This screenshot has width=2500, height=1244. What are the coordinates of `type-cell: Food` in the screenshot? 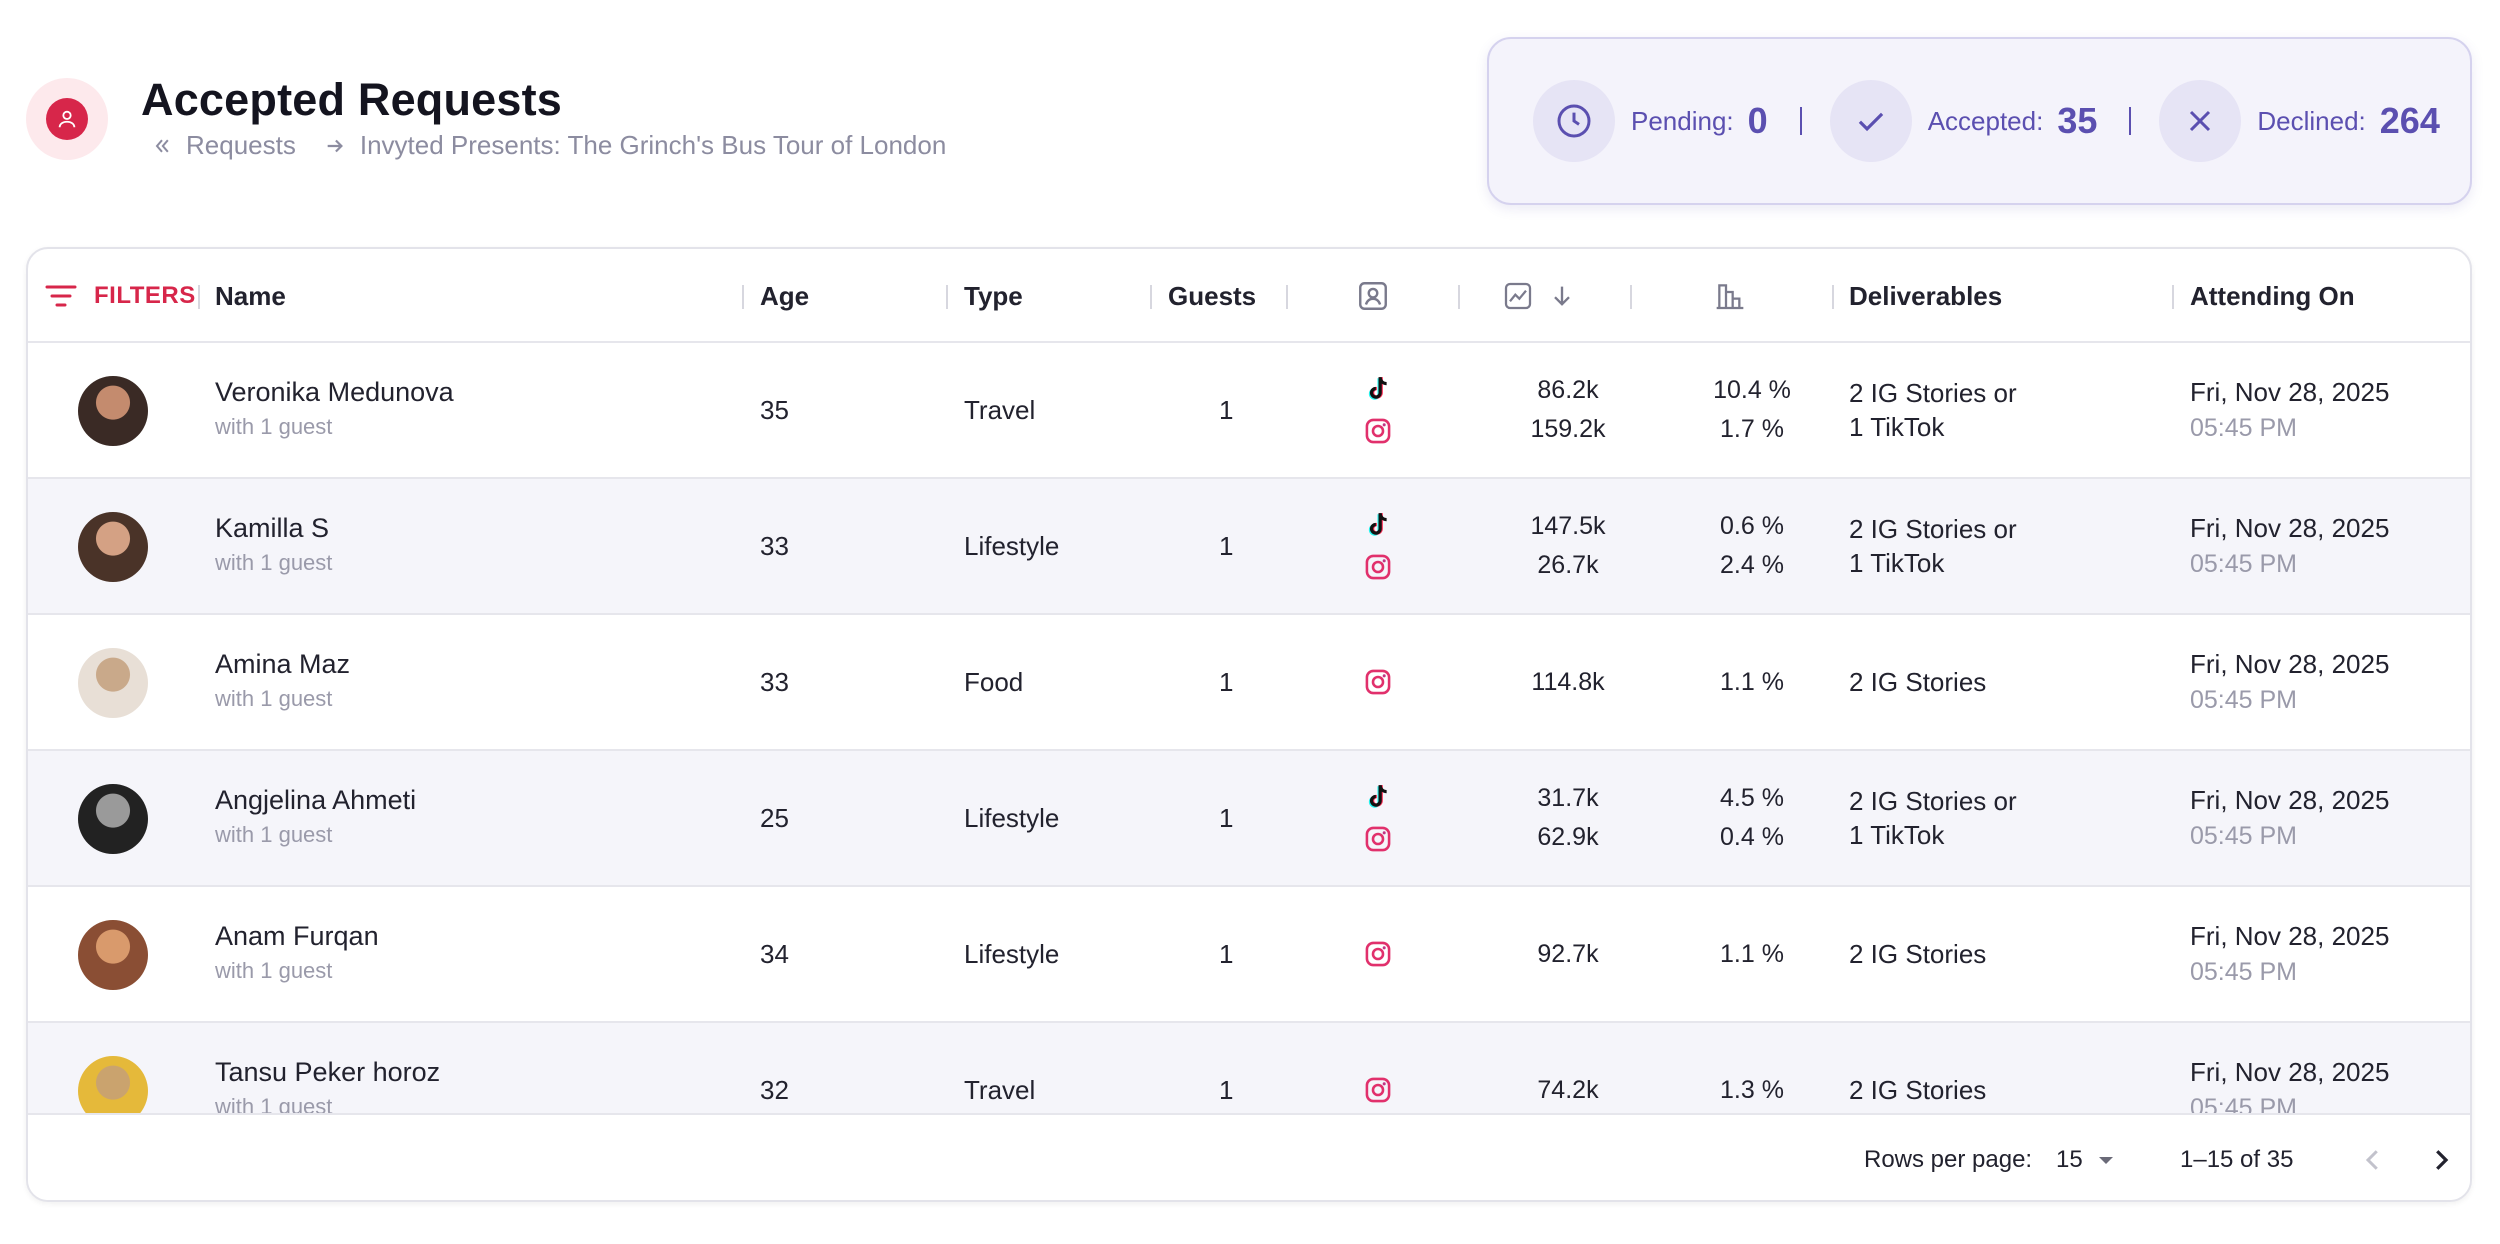 It's located at (994, 681).